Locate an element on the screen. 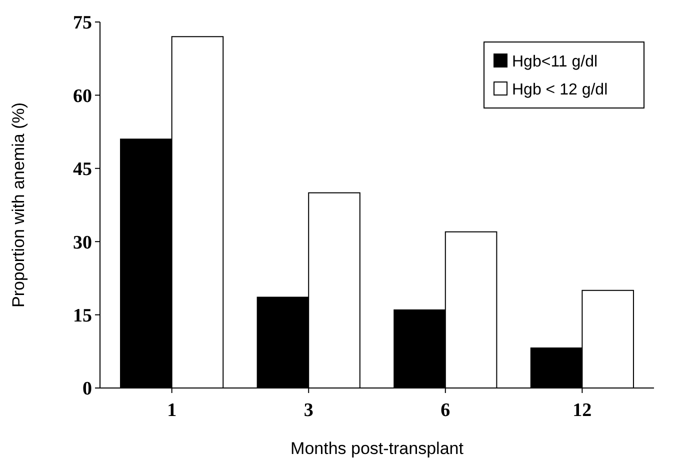  y-tick-label: 60 is located at coordinates (82, 96).